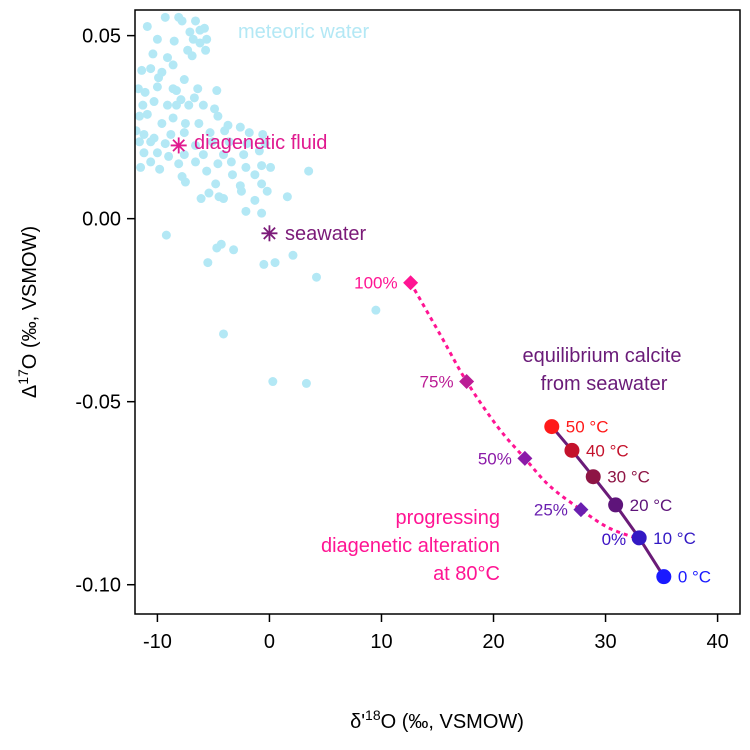 This screenshot has width=750, height=750. What do you see at coordinates (101, 220) in the screenshot?
I see `y-tick-label: 0.00` at bounding box center [101, 220].